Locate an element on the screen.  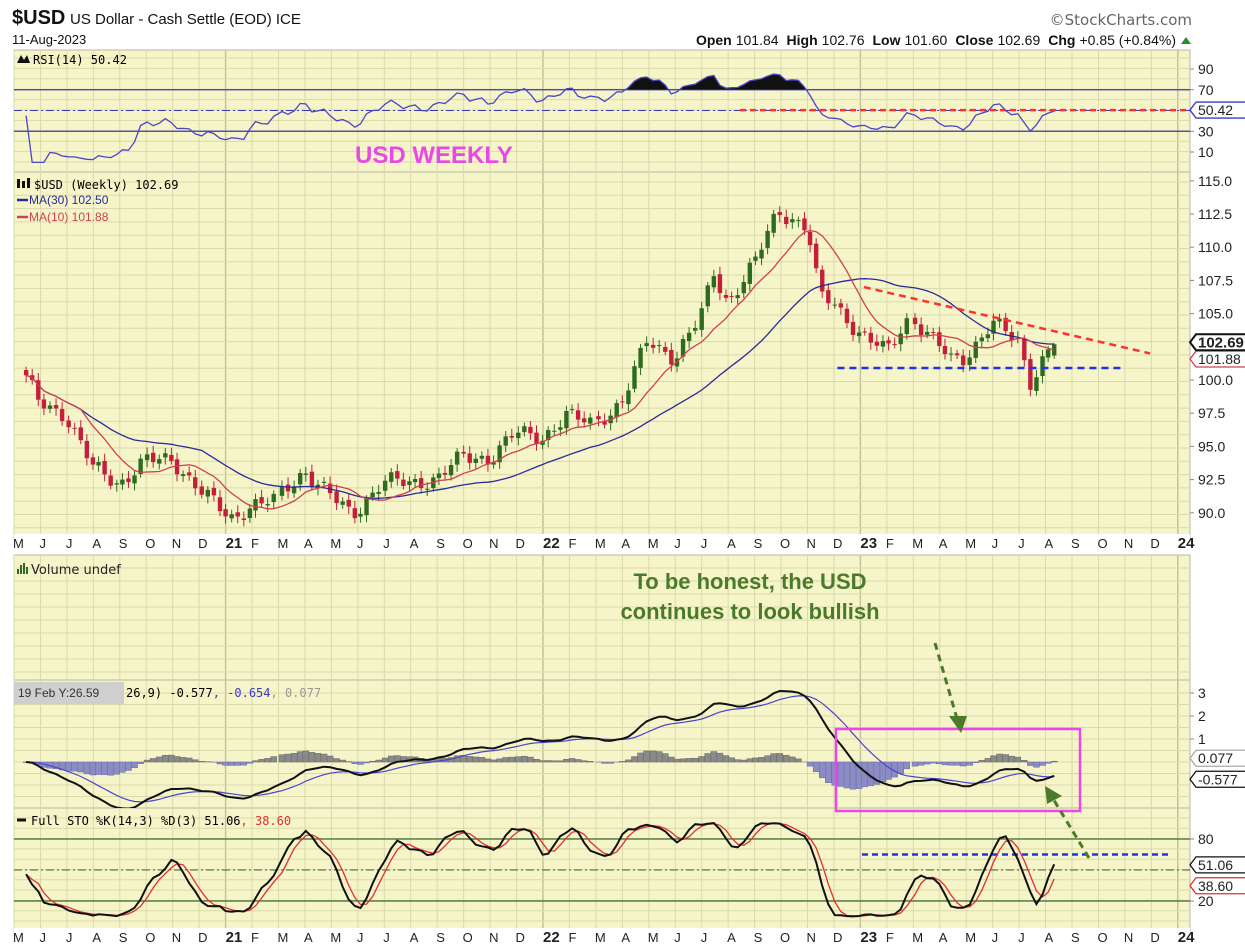
macd-badge: -0.577 is located at coordinates (1218, 779).